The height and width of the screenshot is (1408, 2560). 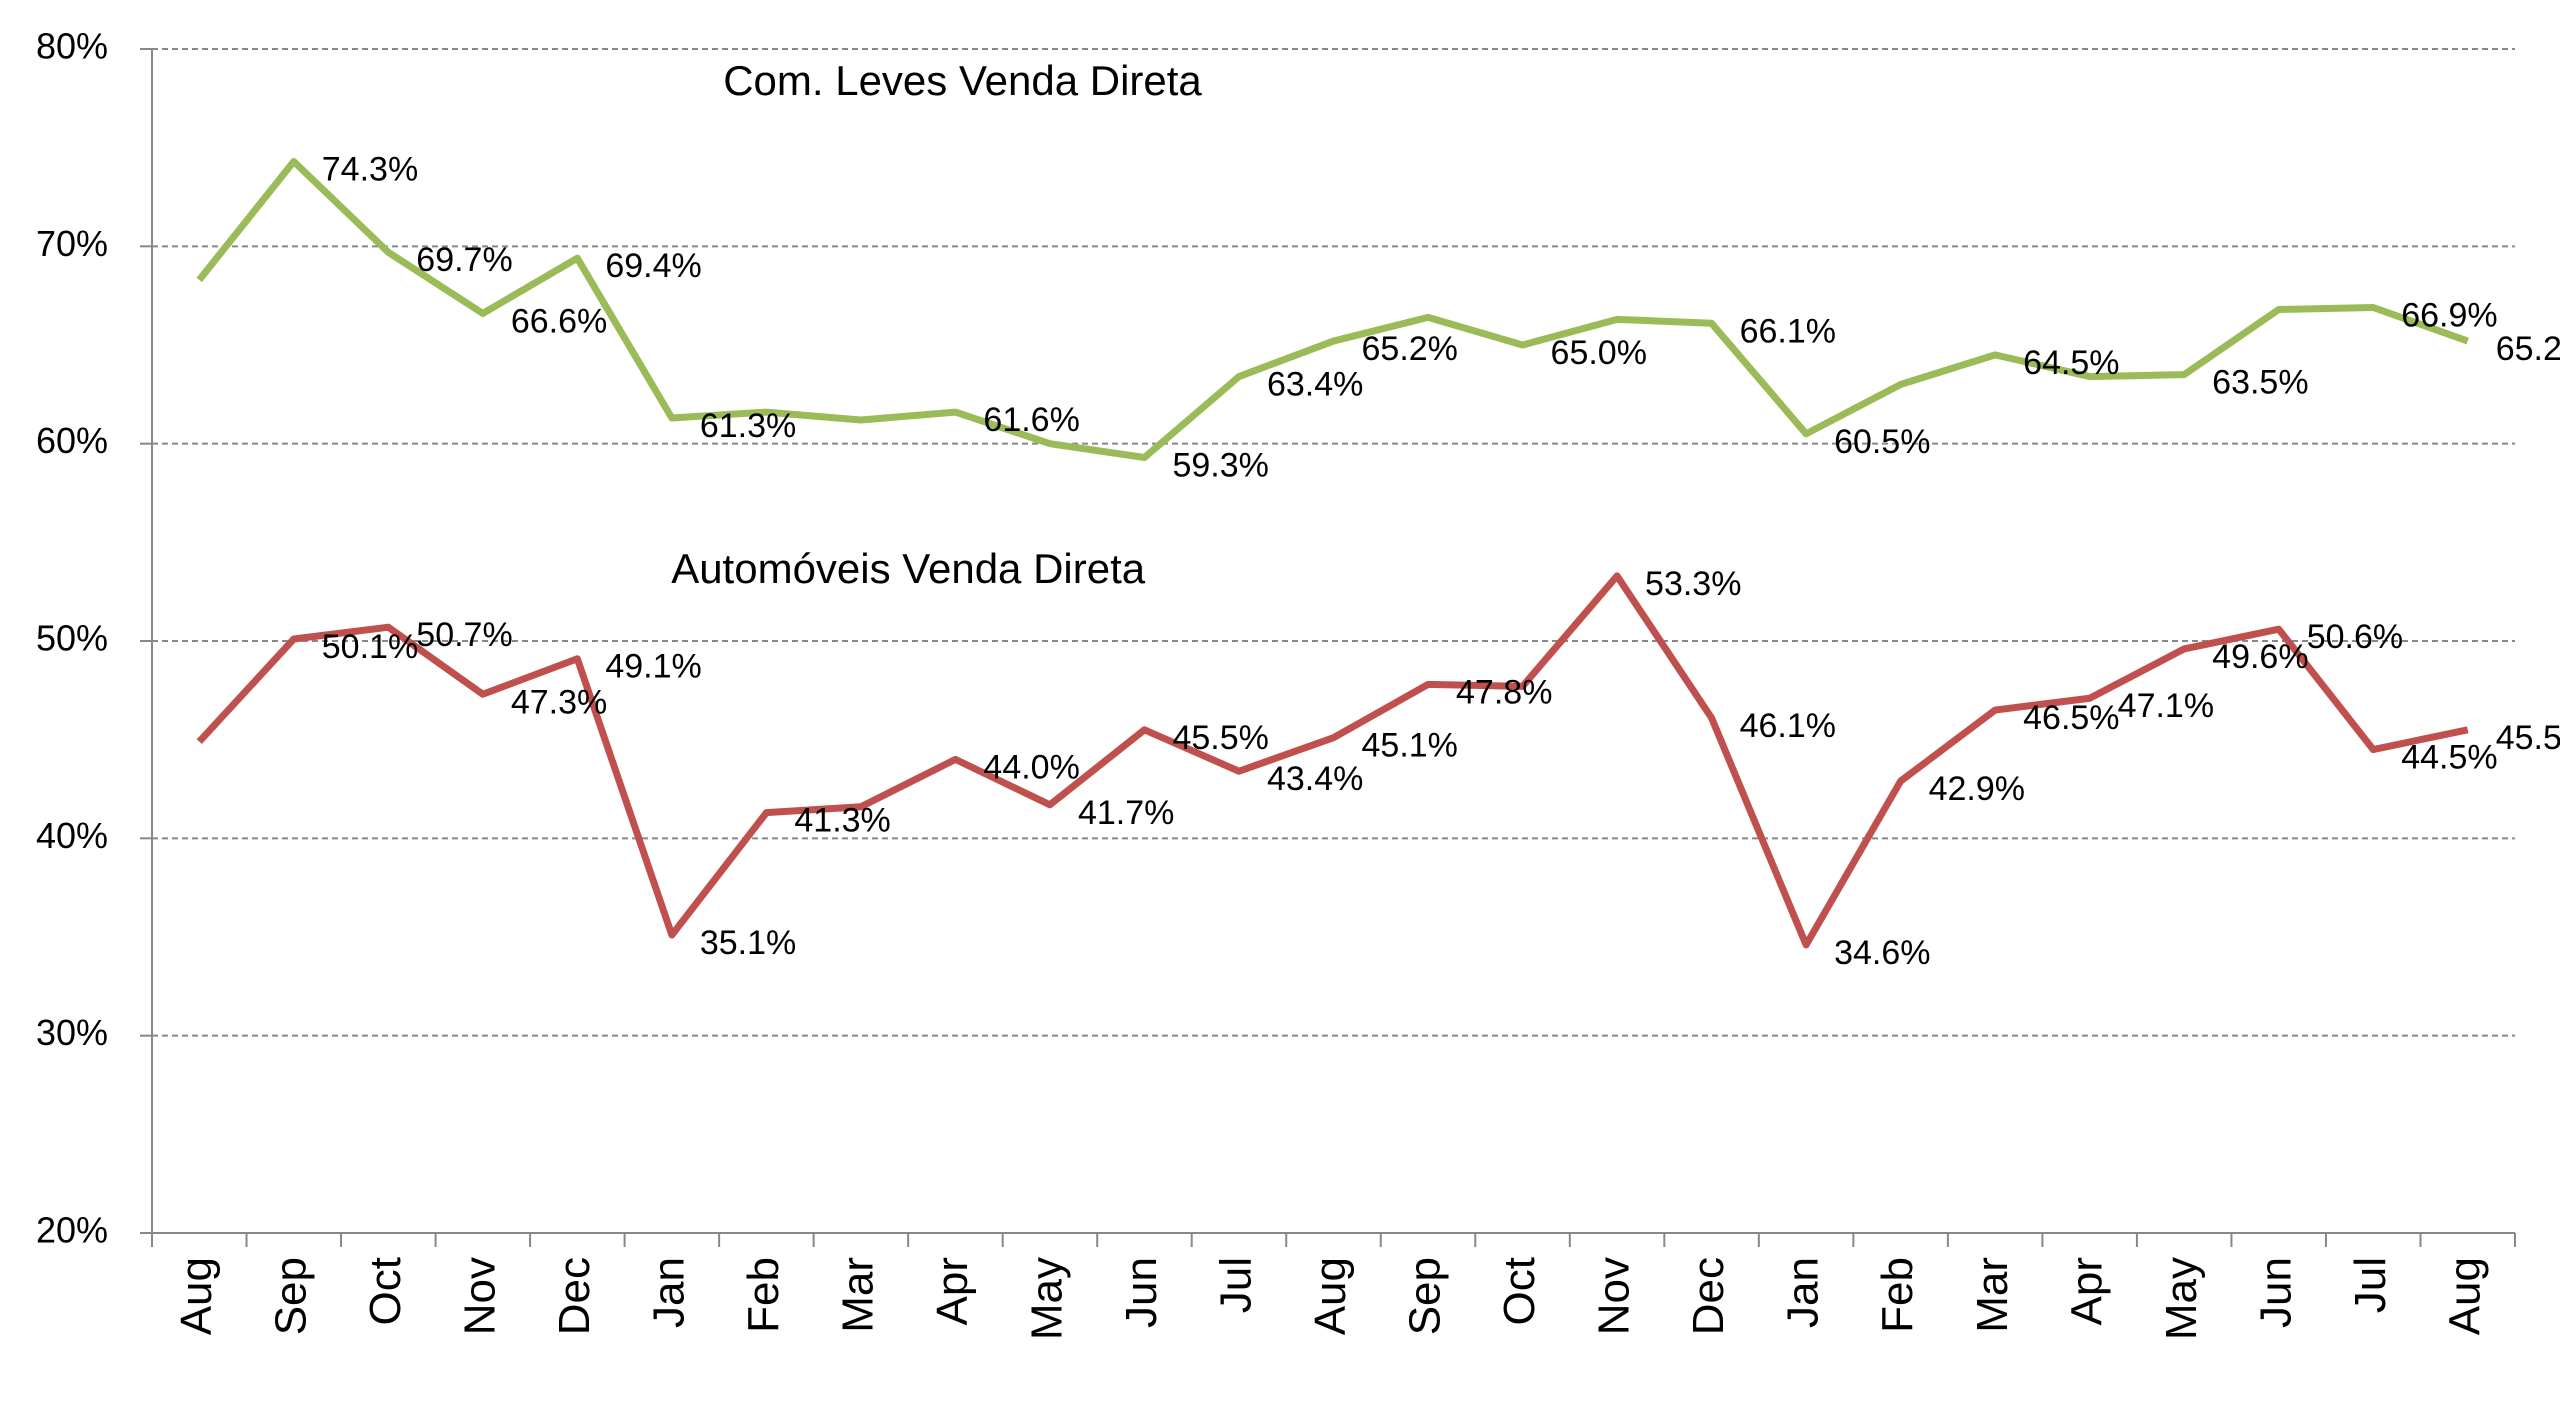 I want to click on data-label: 65.0%, so click(x=1599, y=353).